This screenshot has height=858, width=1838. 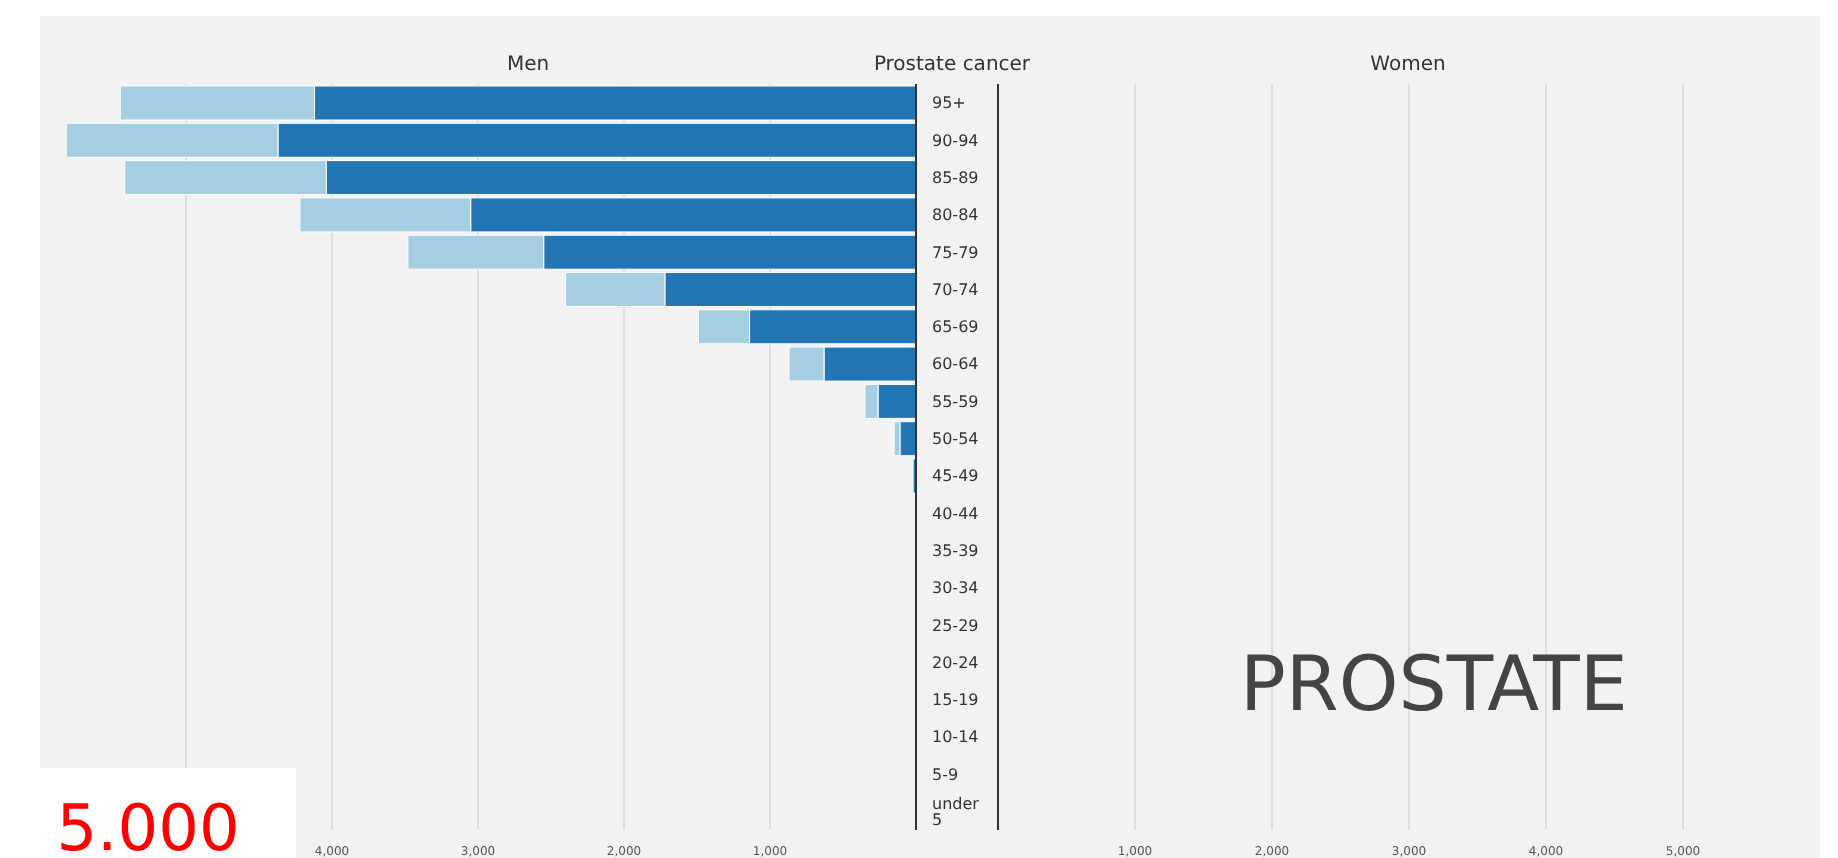 I want to click on y-tick-label: 15-19, so click(x=955, y=700).